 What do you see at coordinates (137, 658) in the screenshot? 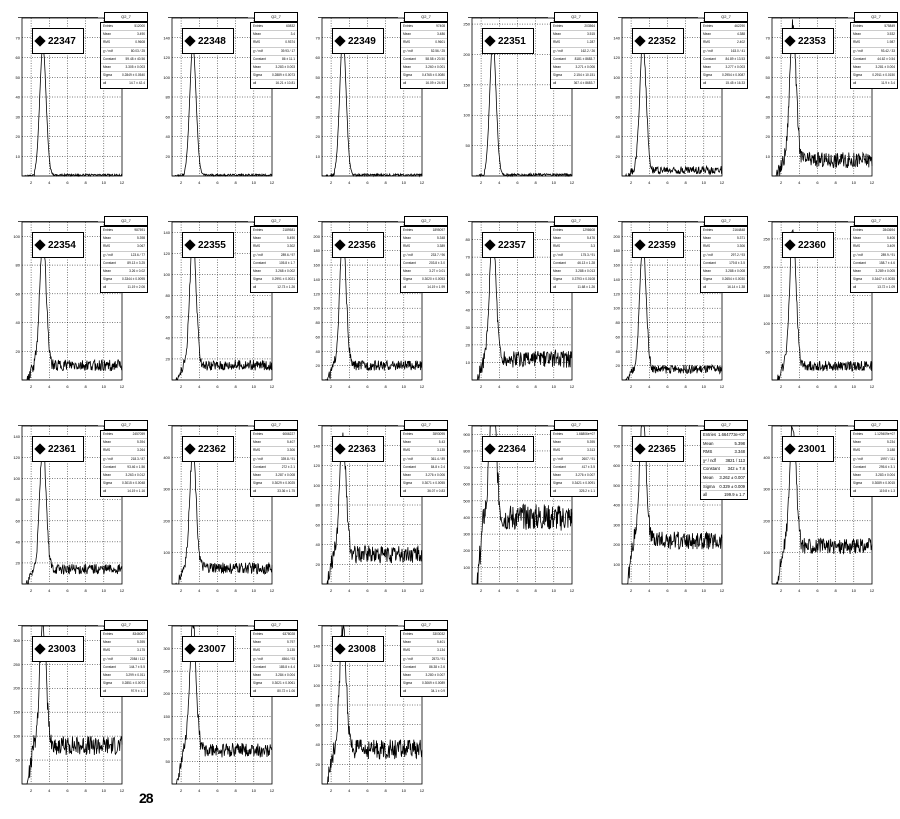
I see `stats-value: 2084 / 112` at bounding box center [137, 658].